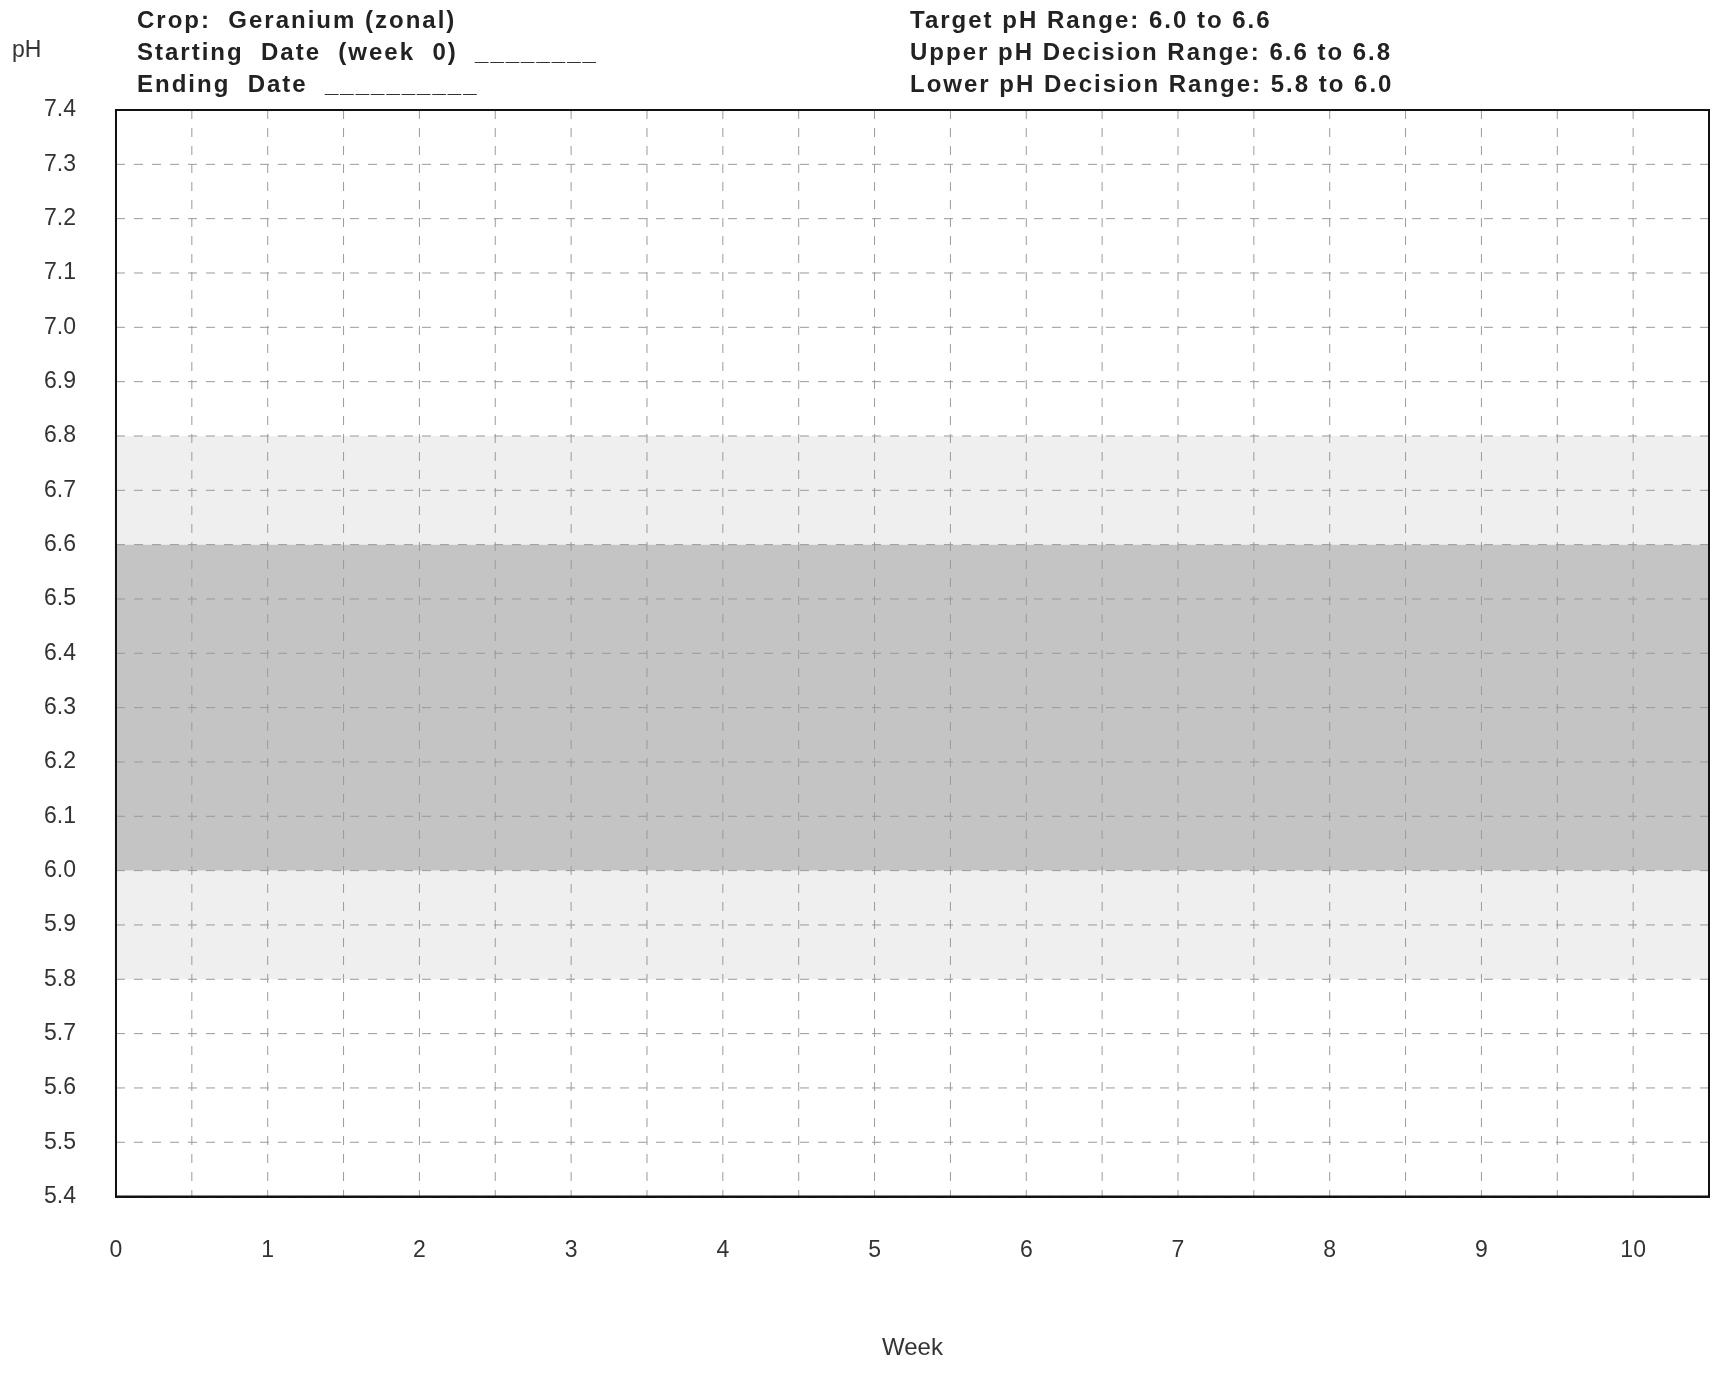  I want to click on y-tick-label: 6.5, so click(59, 597).